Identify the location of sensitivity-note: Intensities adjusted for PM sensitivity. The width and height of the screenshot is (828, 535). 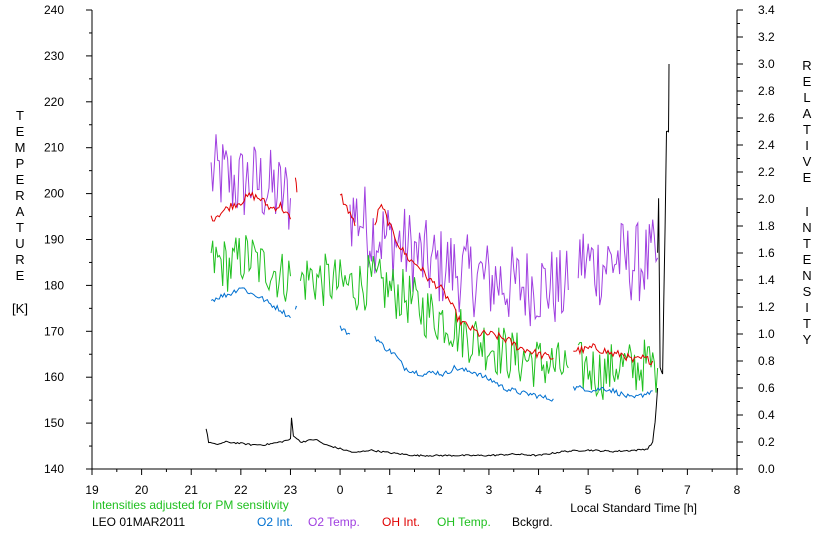
(190, 505).